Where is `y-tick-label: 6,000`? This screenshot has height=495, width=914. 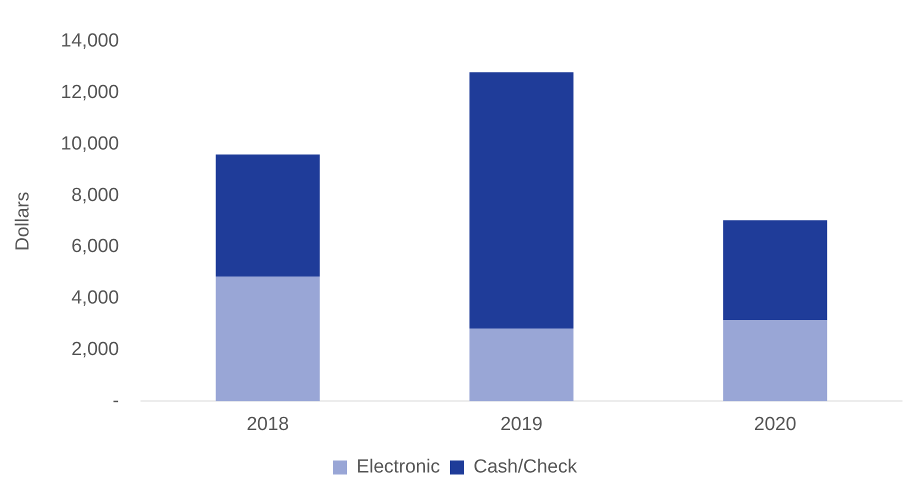 y-tick-label: 6,000 is located at coordinates (95, 247).